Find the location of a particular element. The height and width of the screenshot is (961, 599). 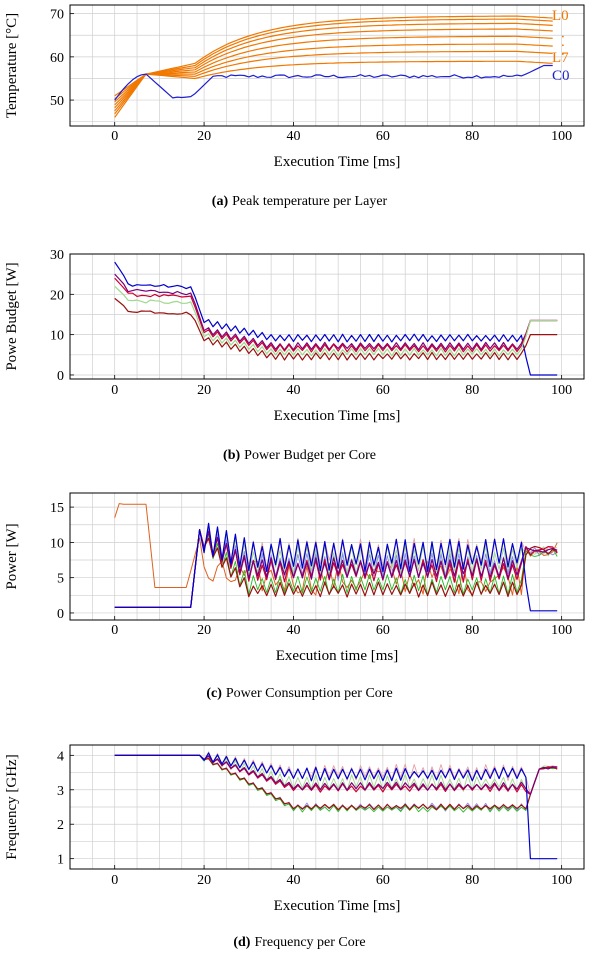

annotation-dots: · · · is located at coordinates (562, 45).